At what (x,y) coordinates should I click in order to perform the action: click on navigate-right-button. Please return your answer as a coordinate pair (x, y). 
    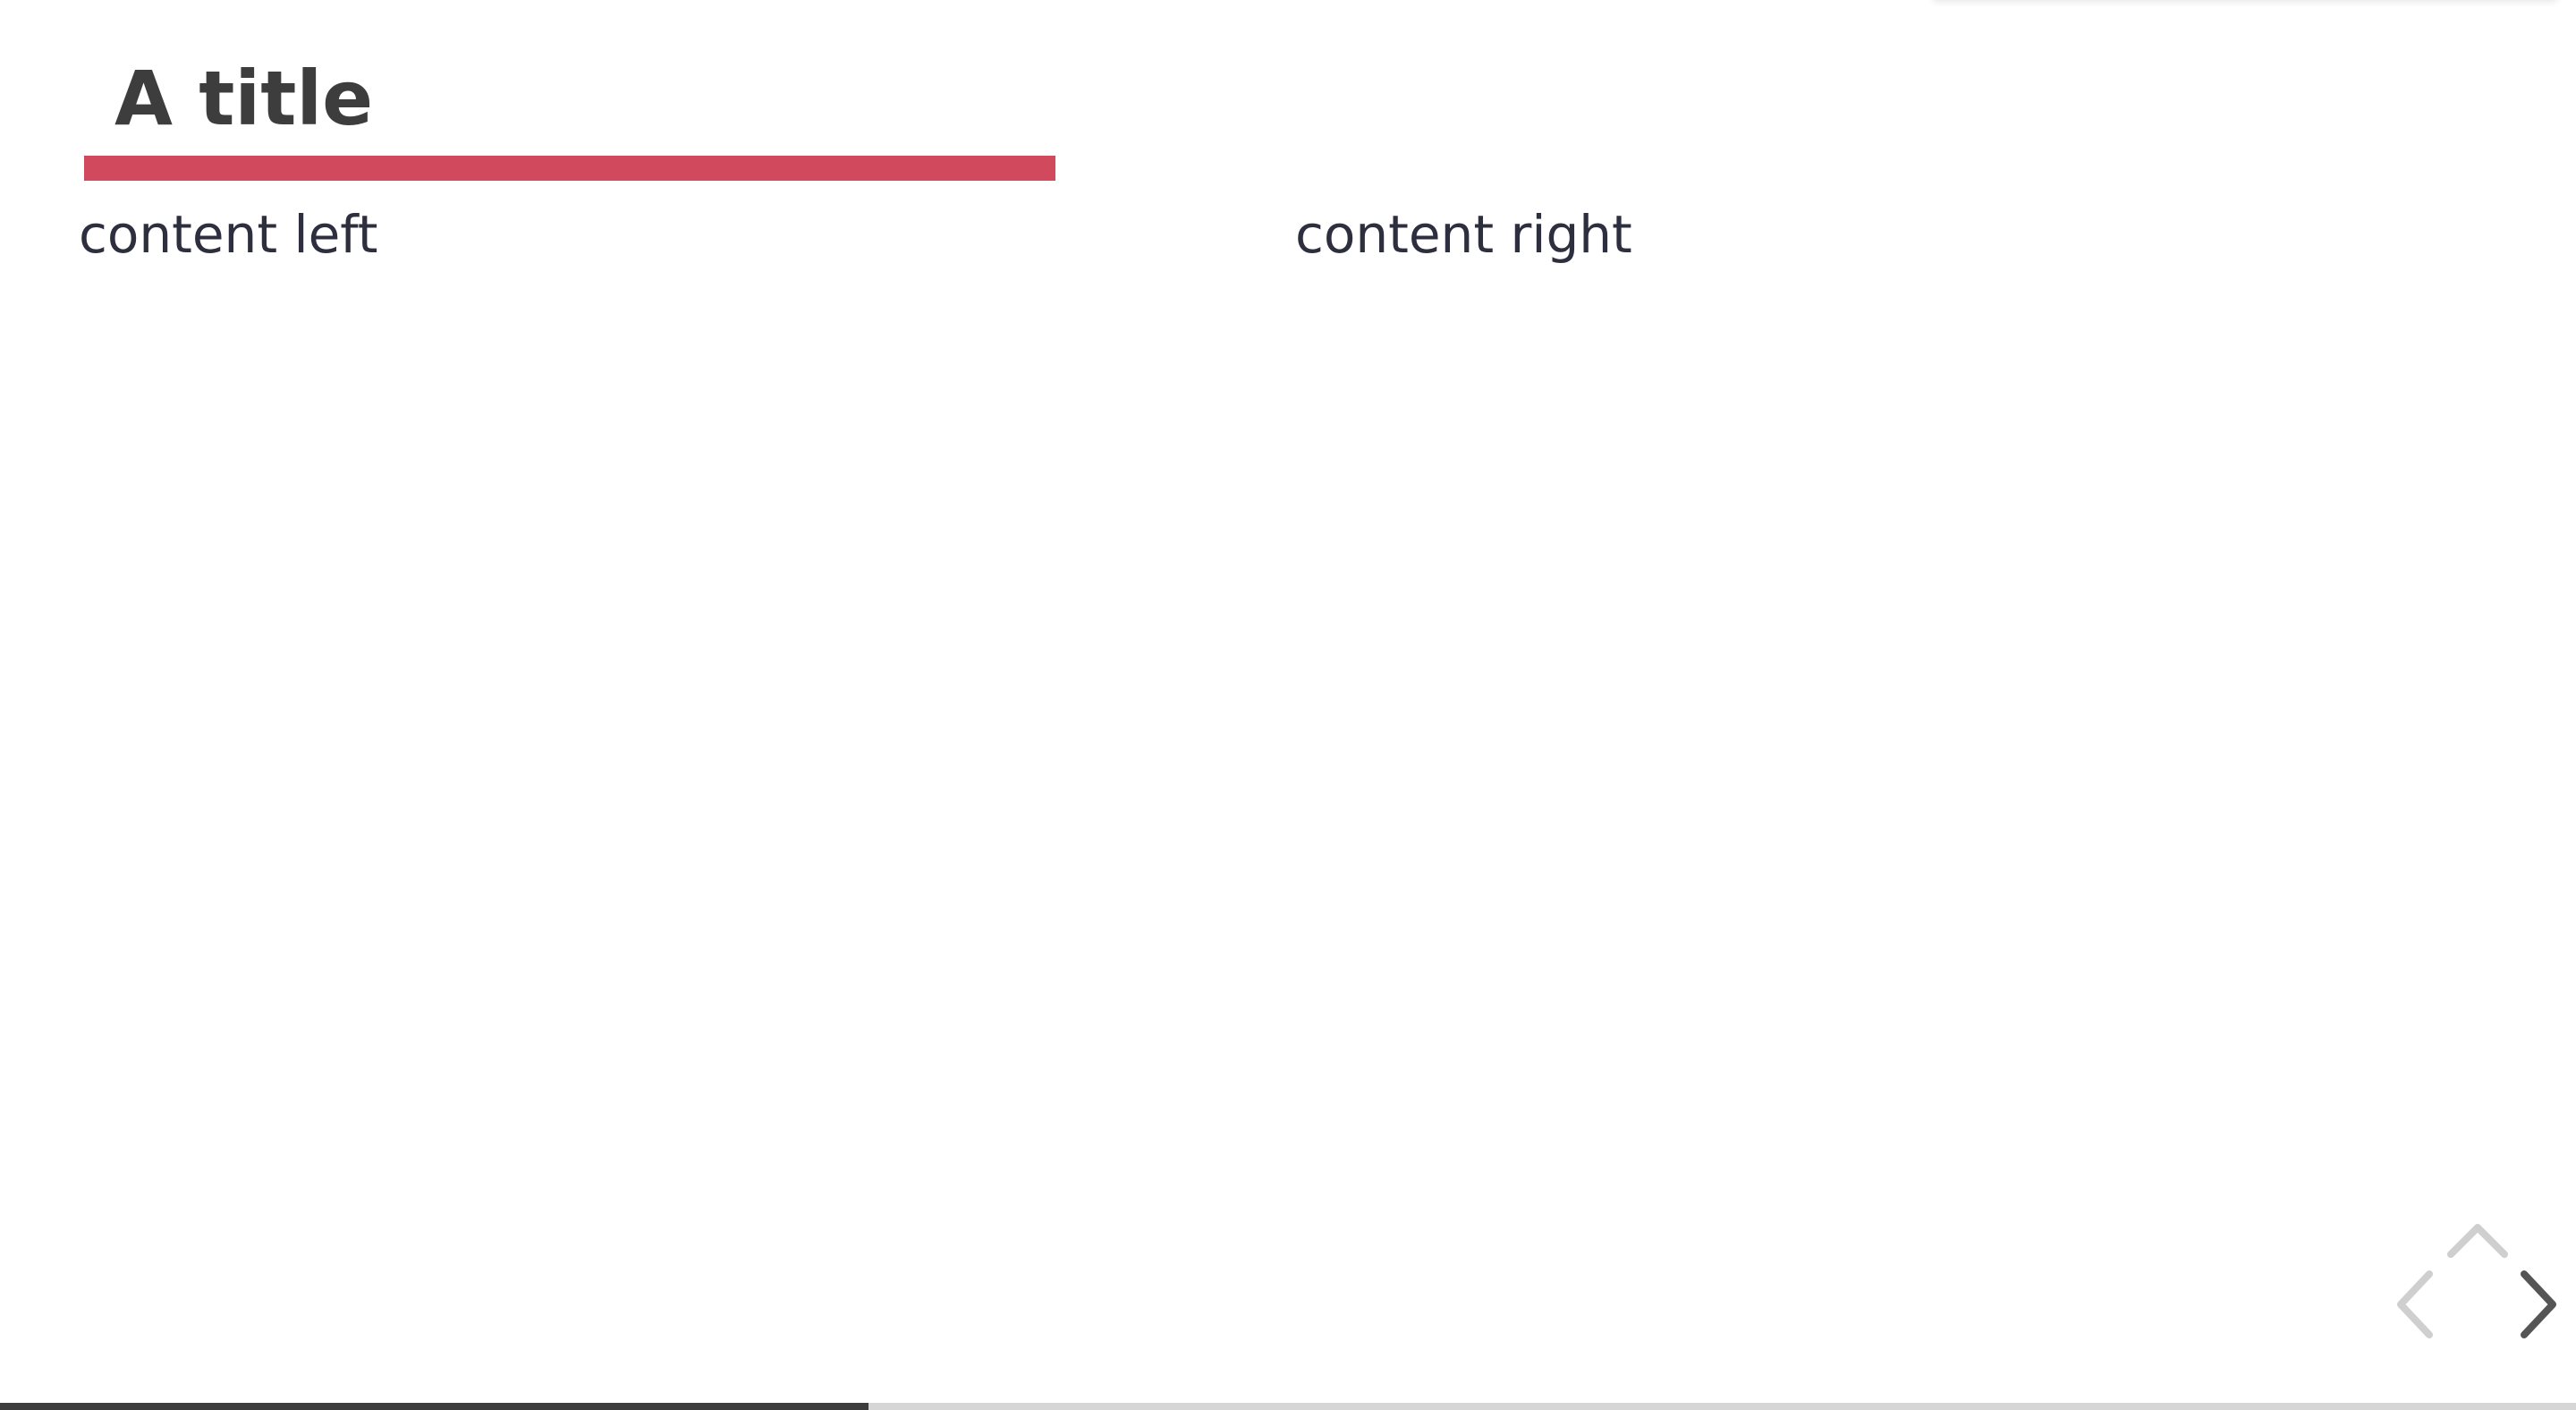
    Looking at the image, I should click on (2537, 1304).